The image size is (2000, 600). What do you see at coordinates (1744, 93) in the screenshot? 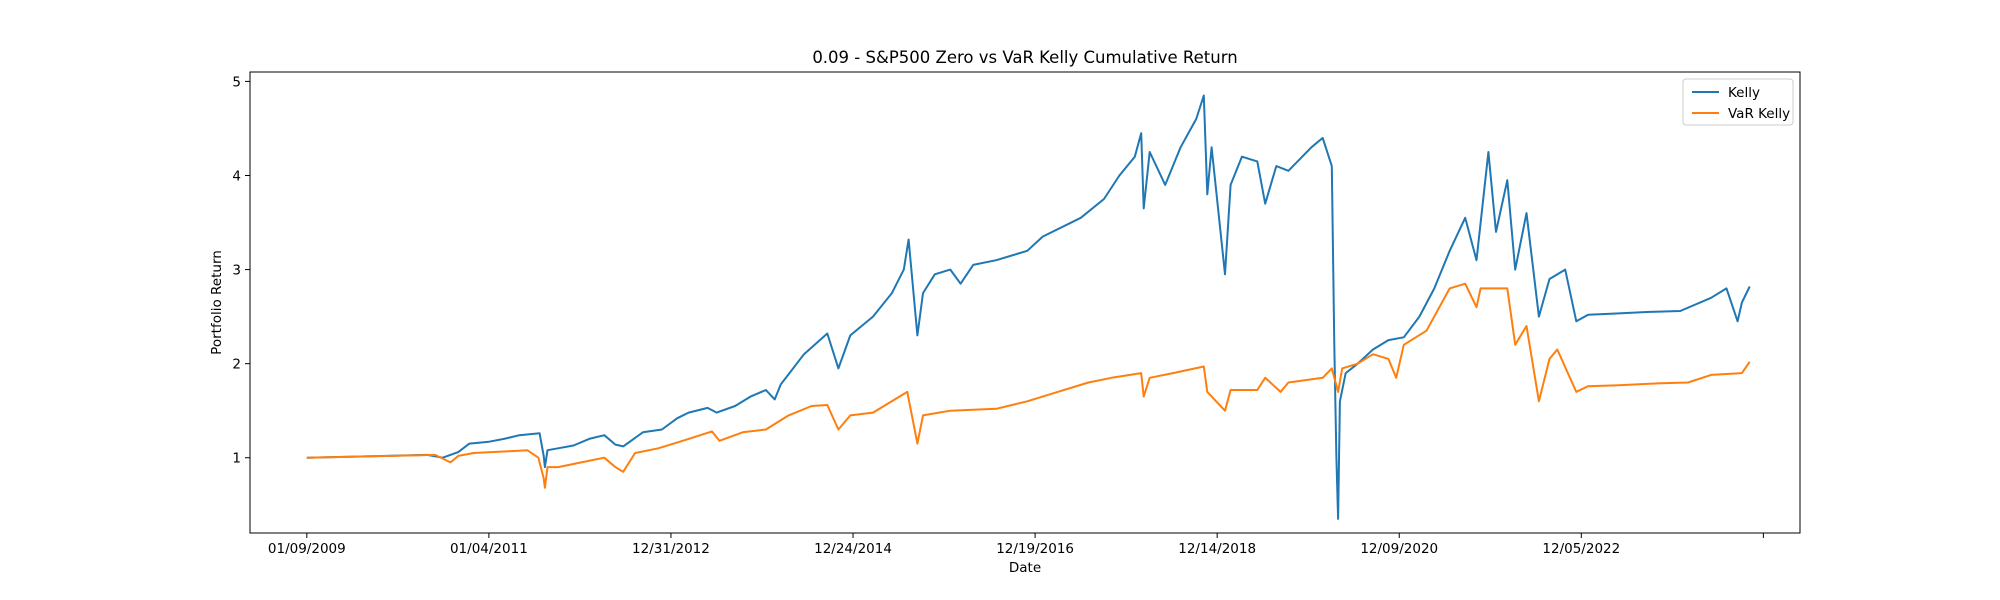
I see `legend-label: Kelly` at bounding box center [1744, 93].